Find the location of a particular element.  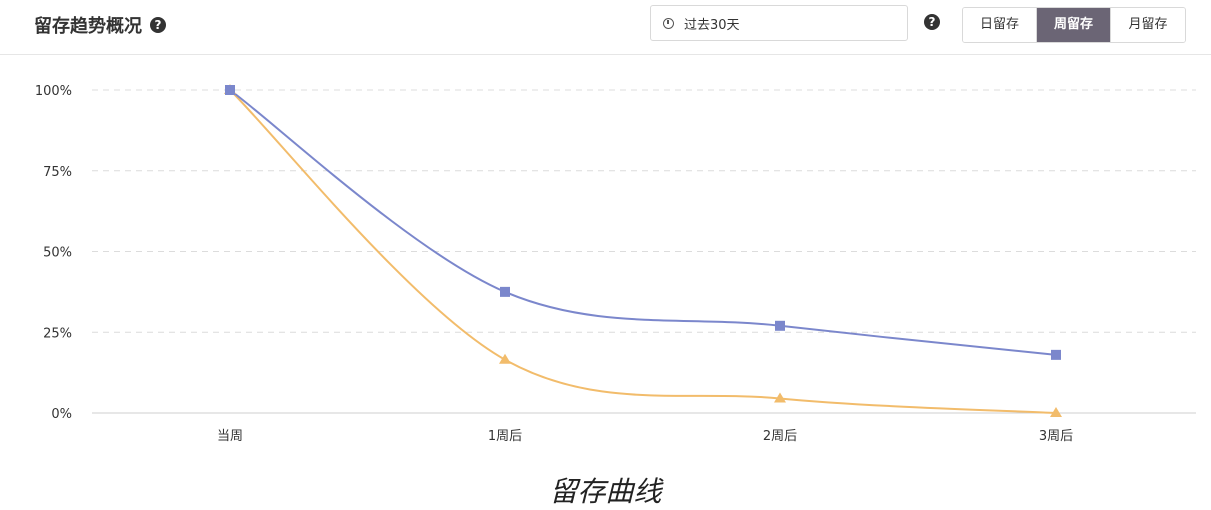

page-title: 留存趋势概况 ? is located at coordinates (100, 25).